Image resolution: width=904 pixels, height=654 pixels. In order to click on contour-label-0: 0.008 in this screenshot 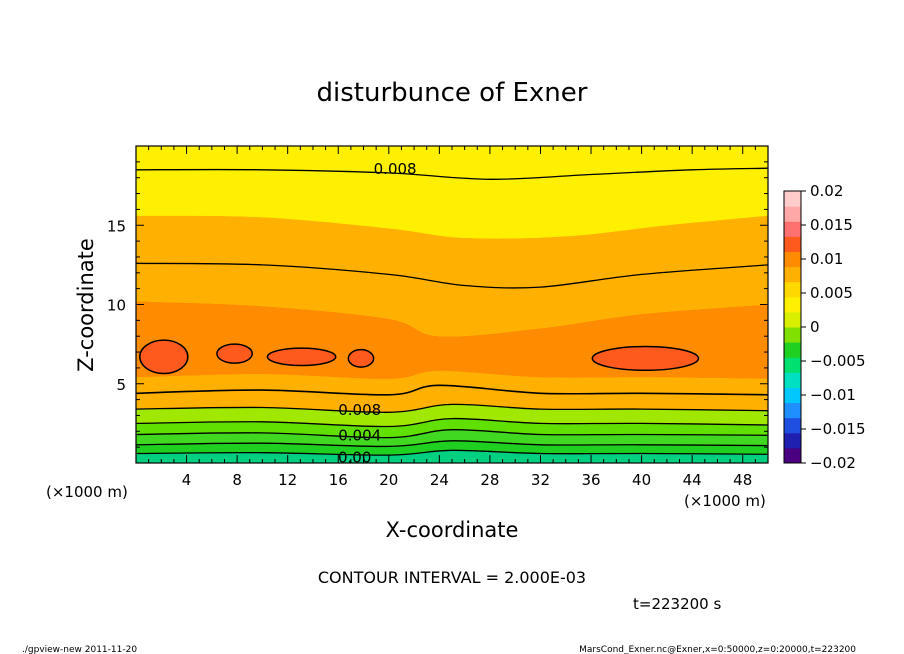, I will do `click(395, 169)`.